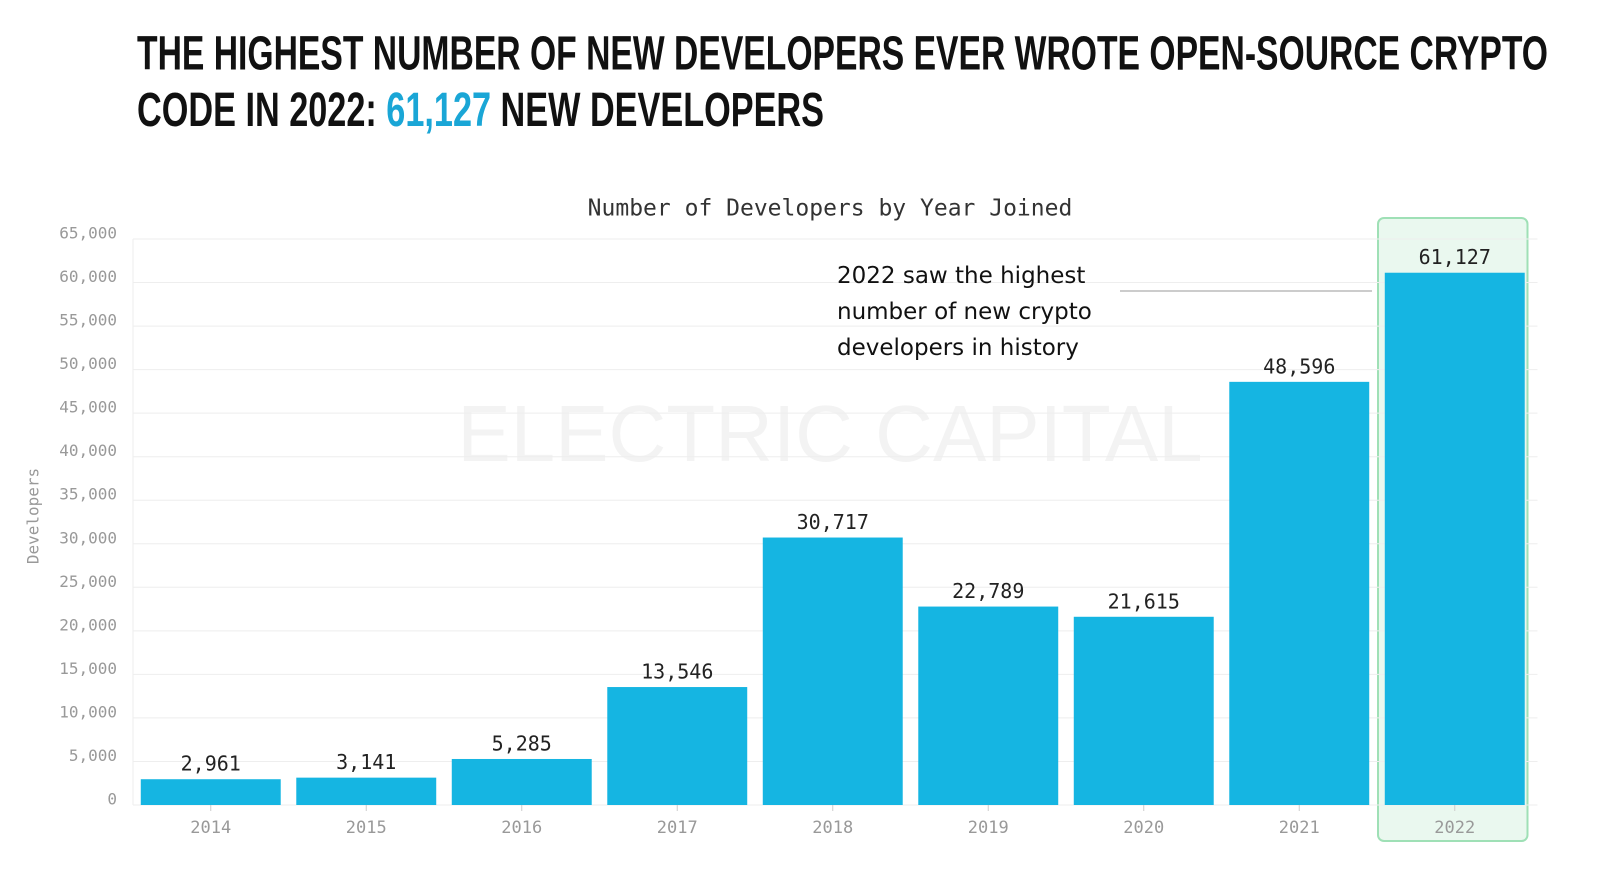 This screenshot has height=891, width=1600. I want to click on y-tick-label: 5,000, so click(93, 755).